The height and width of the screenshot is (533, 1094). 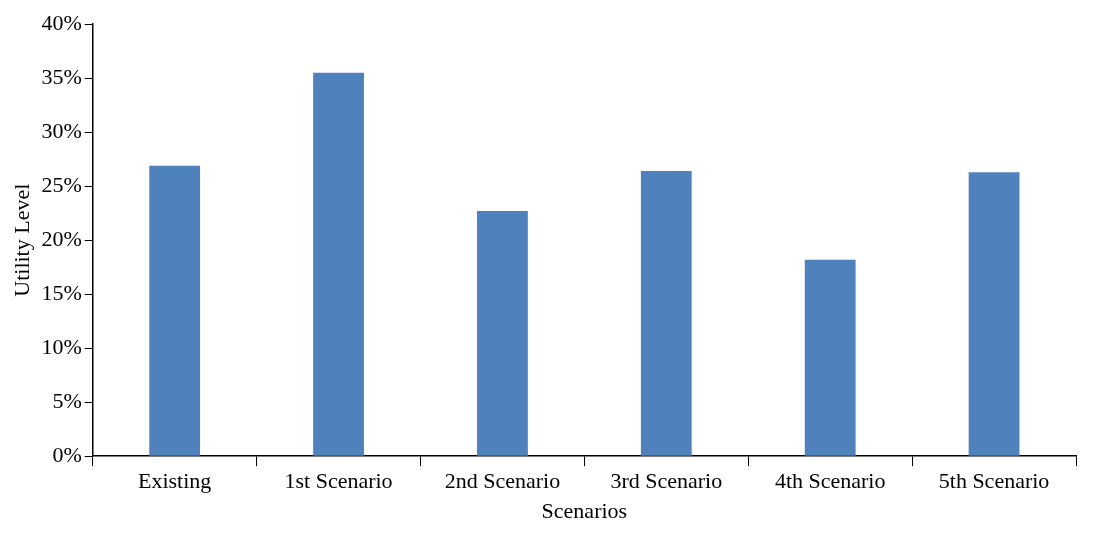 What do you see at coordinates (67, 400) in the screenshot?
I see `y-tick-label: 5%` at bounding box center [67, 400].